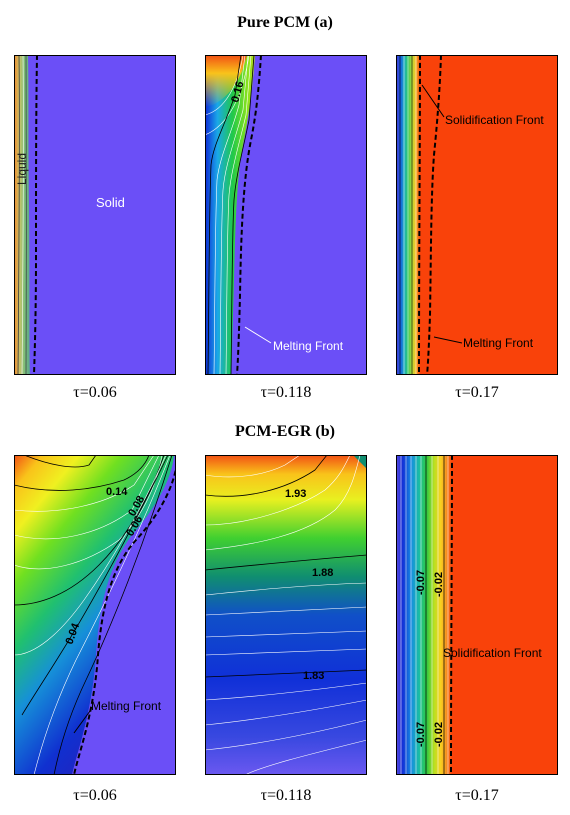  Describe the element at coordinates (237, 92) in the screenshot. I see `contour-label-a2: 0.16` at that location.